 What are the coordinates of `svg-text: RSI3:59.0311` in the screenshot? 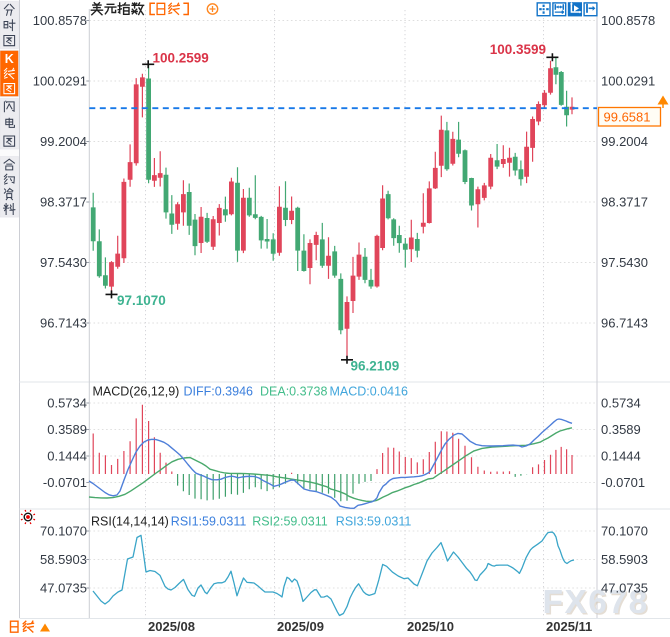 It's located at (374, 522).